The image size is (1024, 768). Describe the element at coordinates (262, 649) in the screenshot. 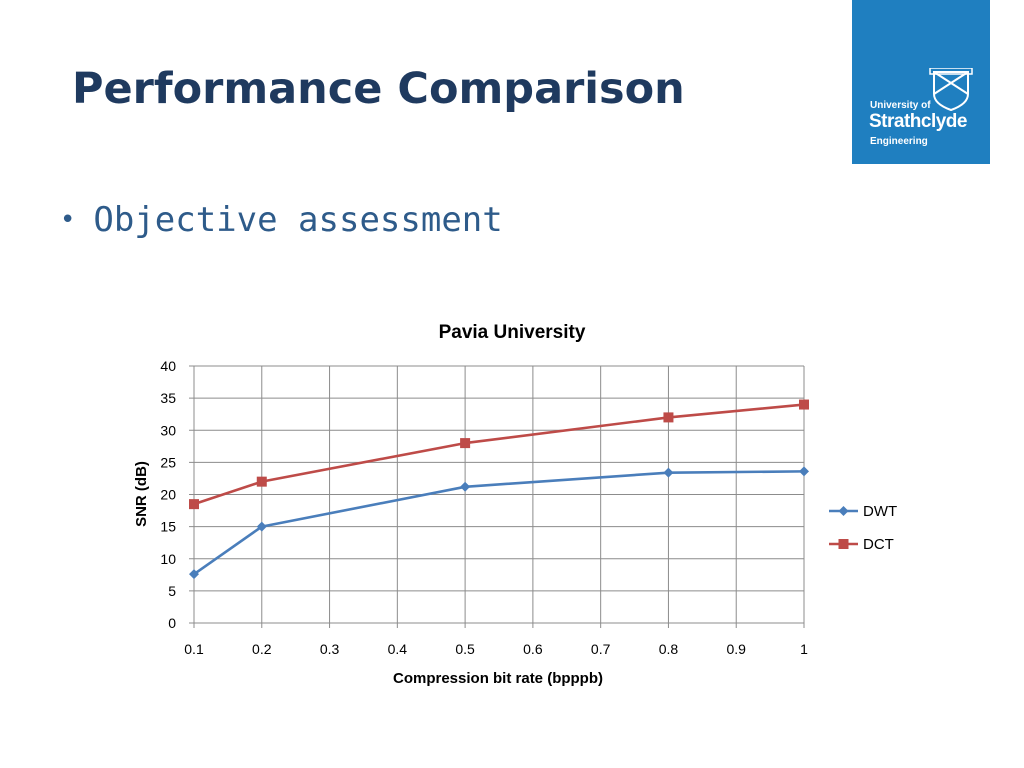

I see `x-tick-label: 0.2` at that location.